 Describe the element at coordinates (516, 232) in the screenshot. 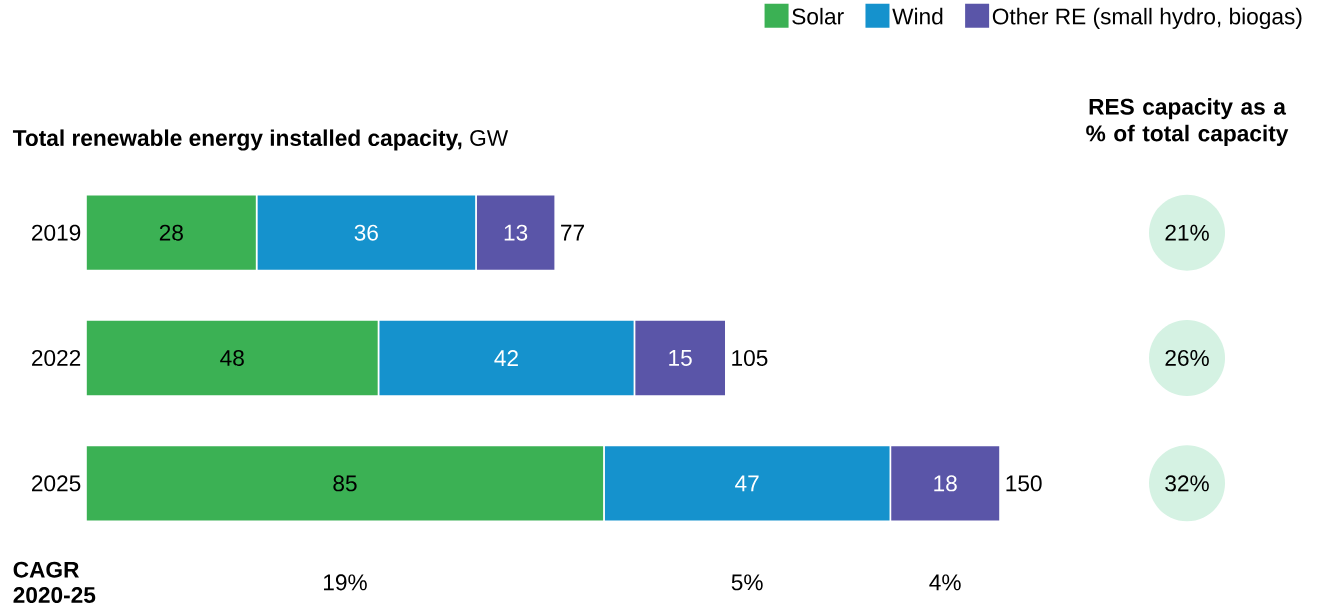

I see `data-label: 13` at that location.